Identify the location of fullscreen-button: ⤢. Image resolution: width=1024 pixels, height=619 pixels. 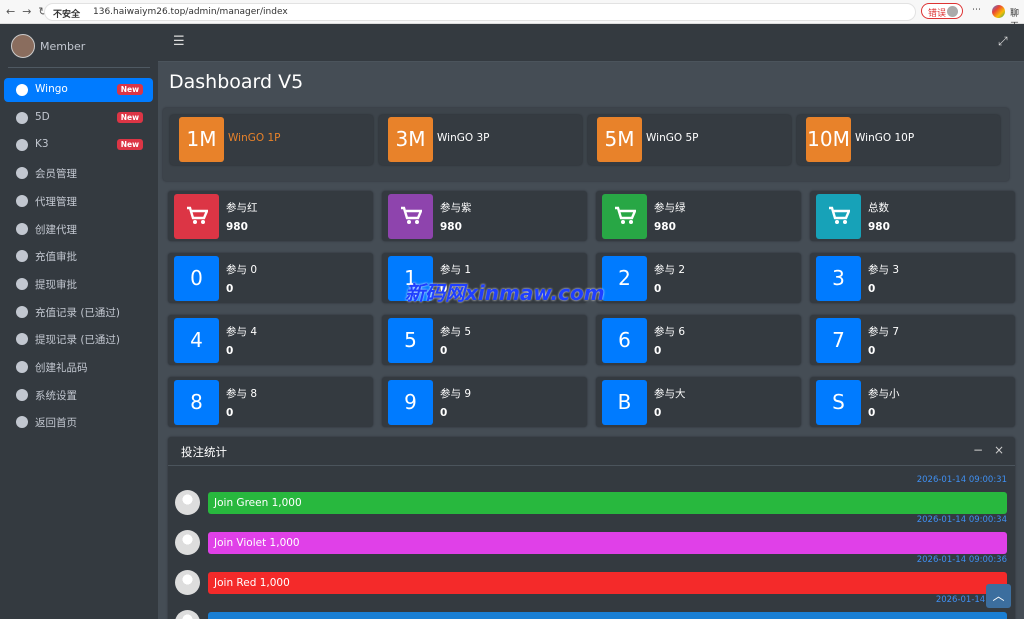
(1003, 41).